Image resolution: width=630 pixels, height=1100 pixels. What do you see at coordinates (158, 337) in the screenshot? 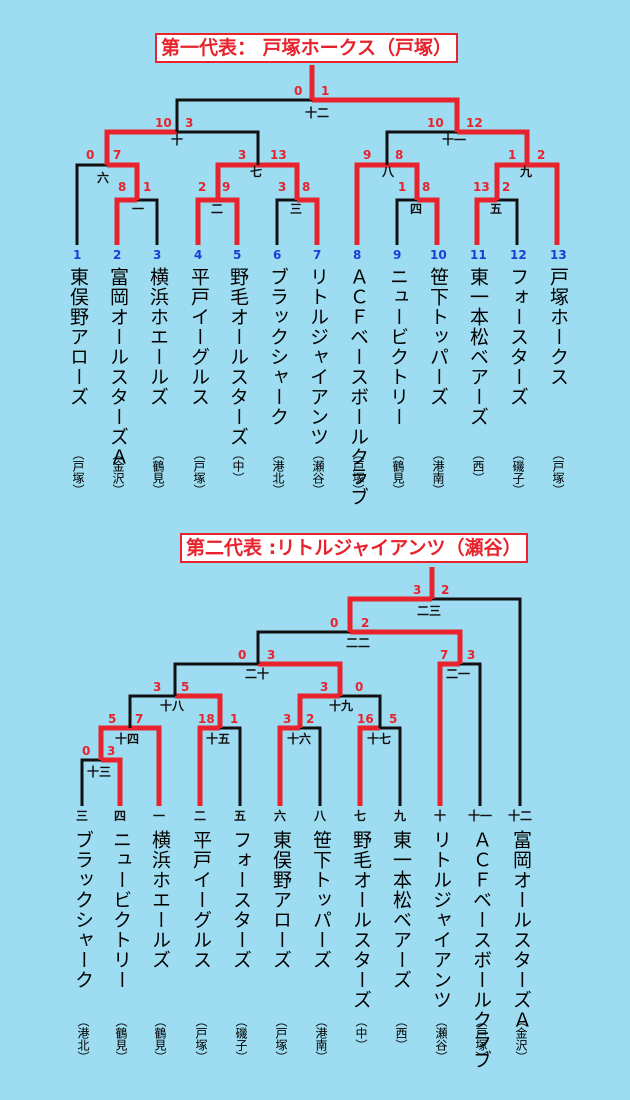
I see `b1-team-name: 横浜ホエールズ` at bounding box center [158, 337].